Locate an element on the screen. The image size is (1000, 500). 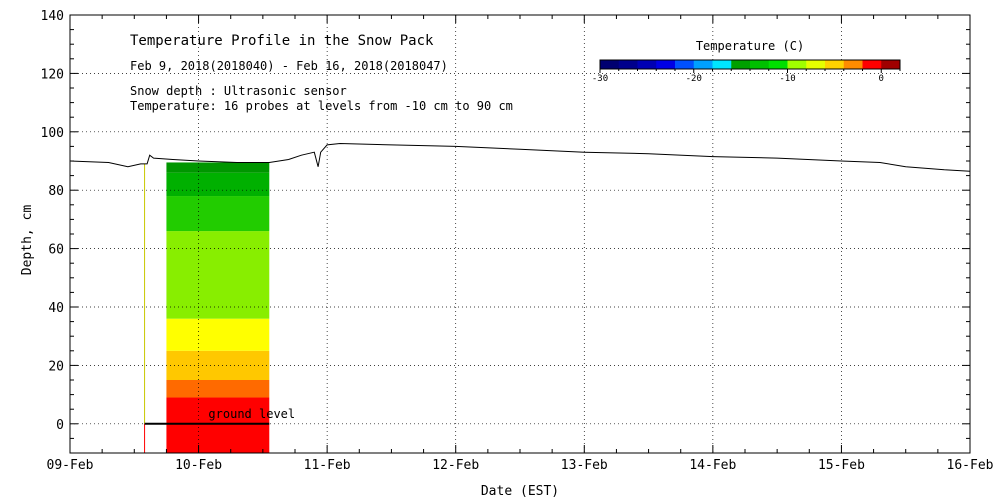
y-tick-label: 120 is located at coordinates (52, 74).